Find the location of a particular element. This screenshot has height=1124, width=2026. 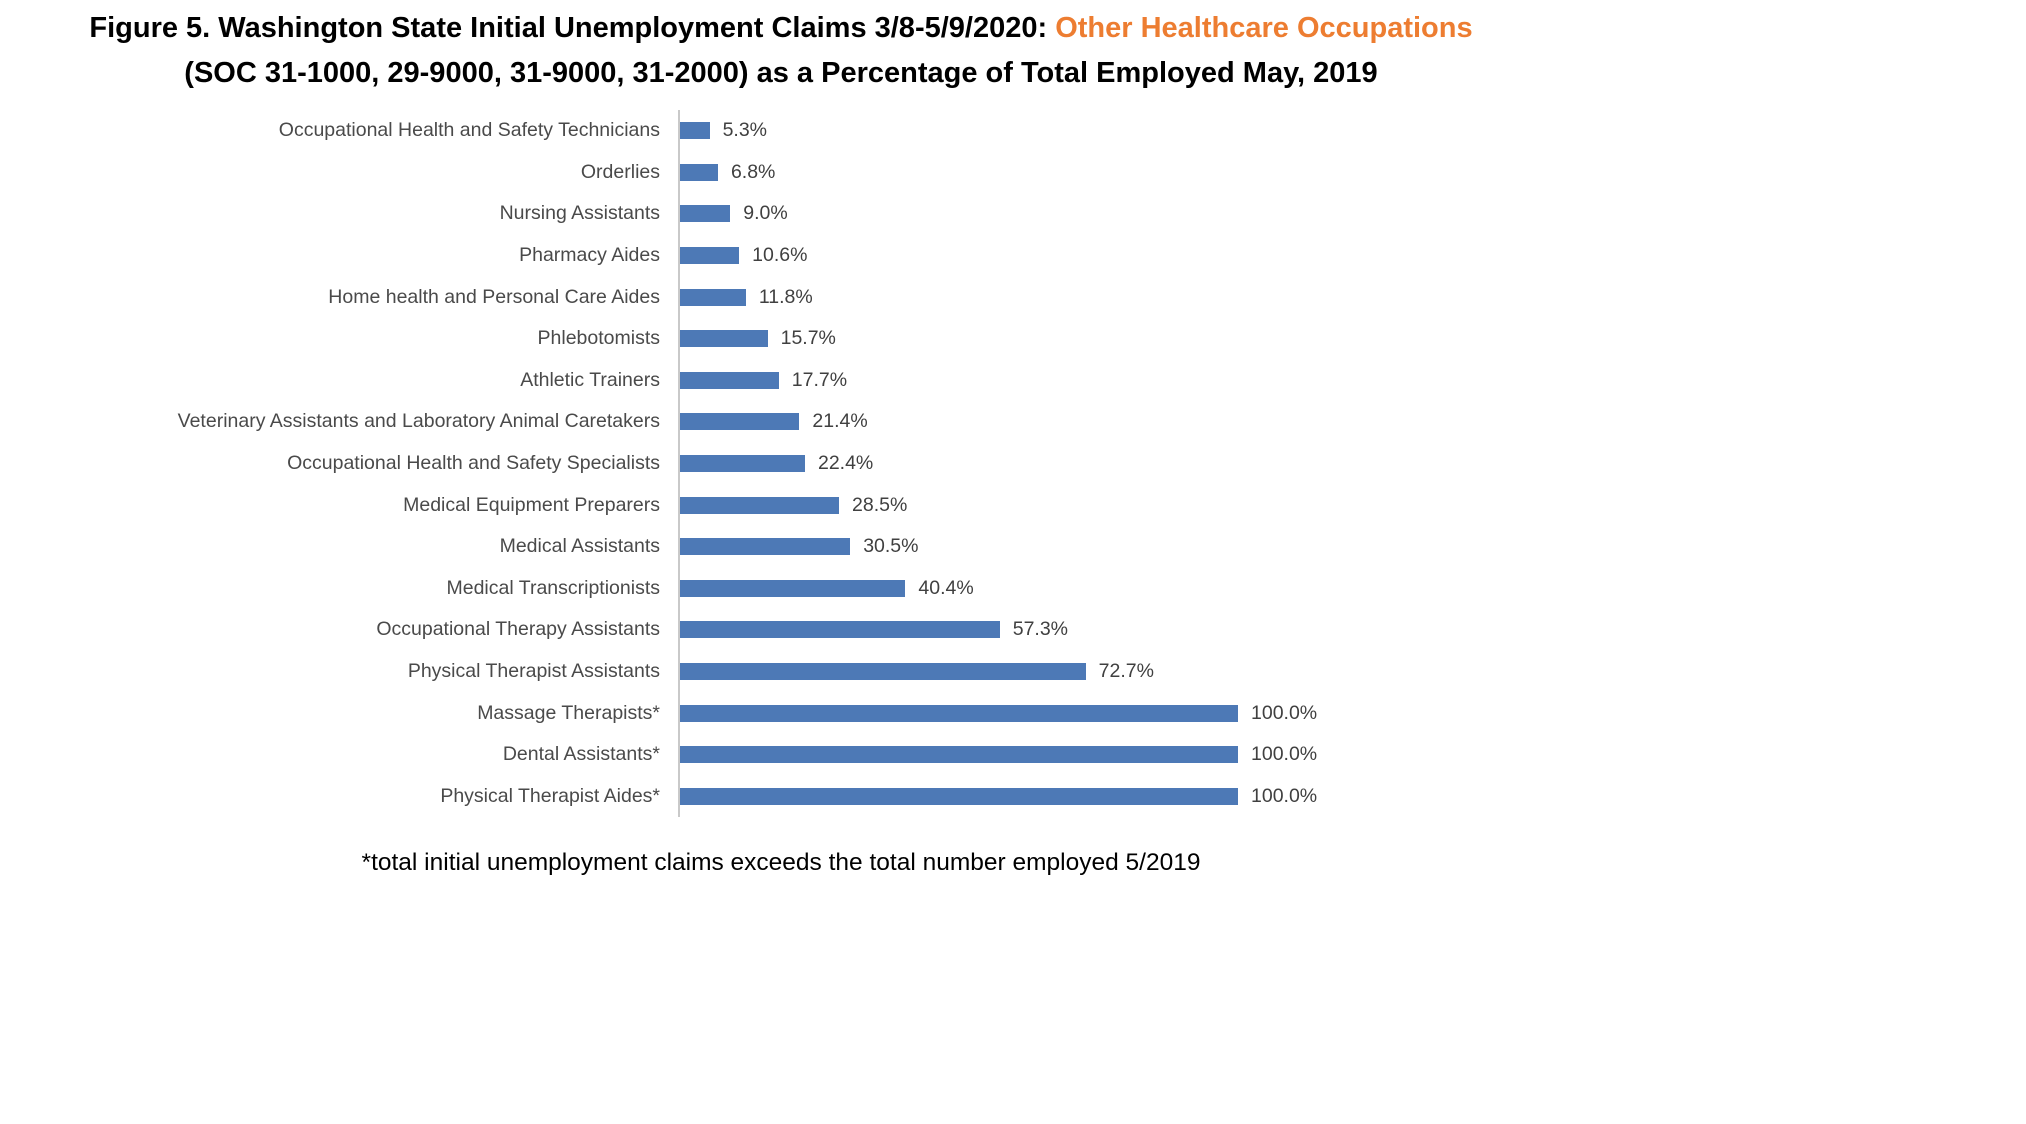

category-label: Massage Therapists* is located at coordinates (568, 712).